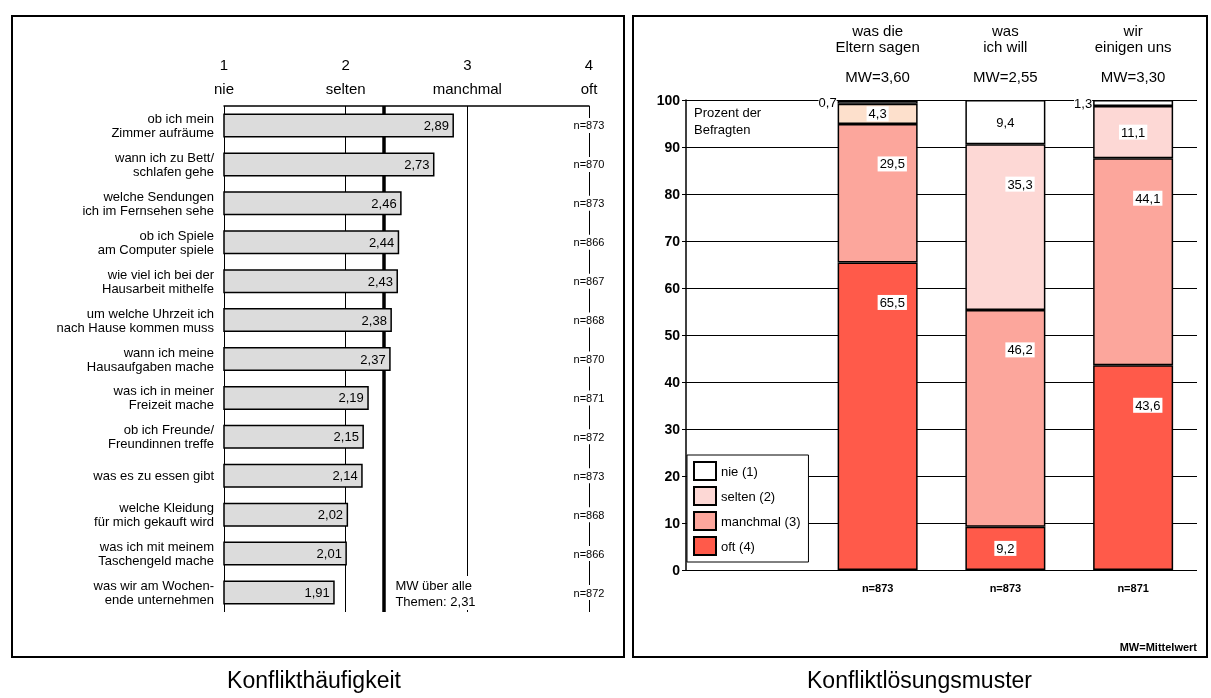  Describe the element at coordinates (676, 570) in the screenshot. I see `y-tick-label: 0` at that location.